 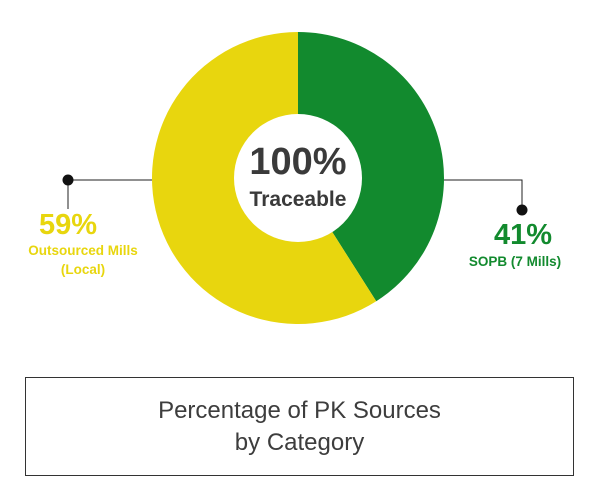 I want to click on center-value-label: 100%, so click(x=297, y=162).